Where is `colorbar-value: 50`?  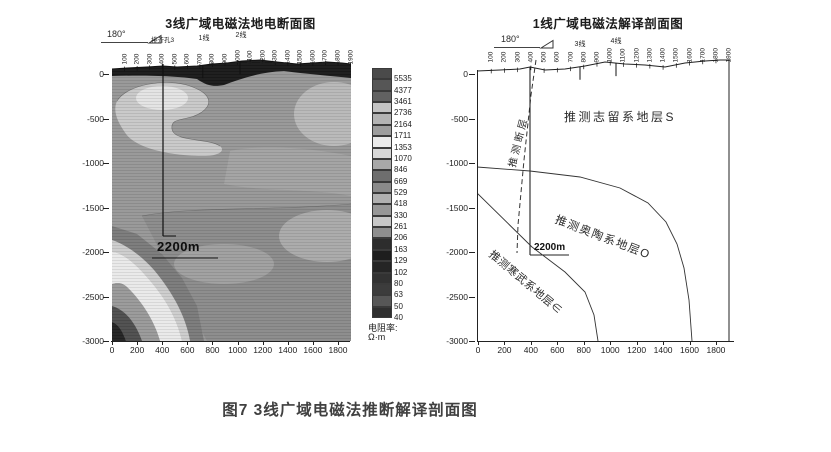 colorbar-value: 50 is located at coordinates (398, 306).